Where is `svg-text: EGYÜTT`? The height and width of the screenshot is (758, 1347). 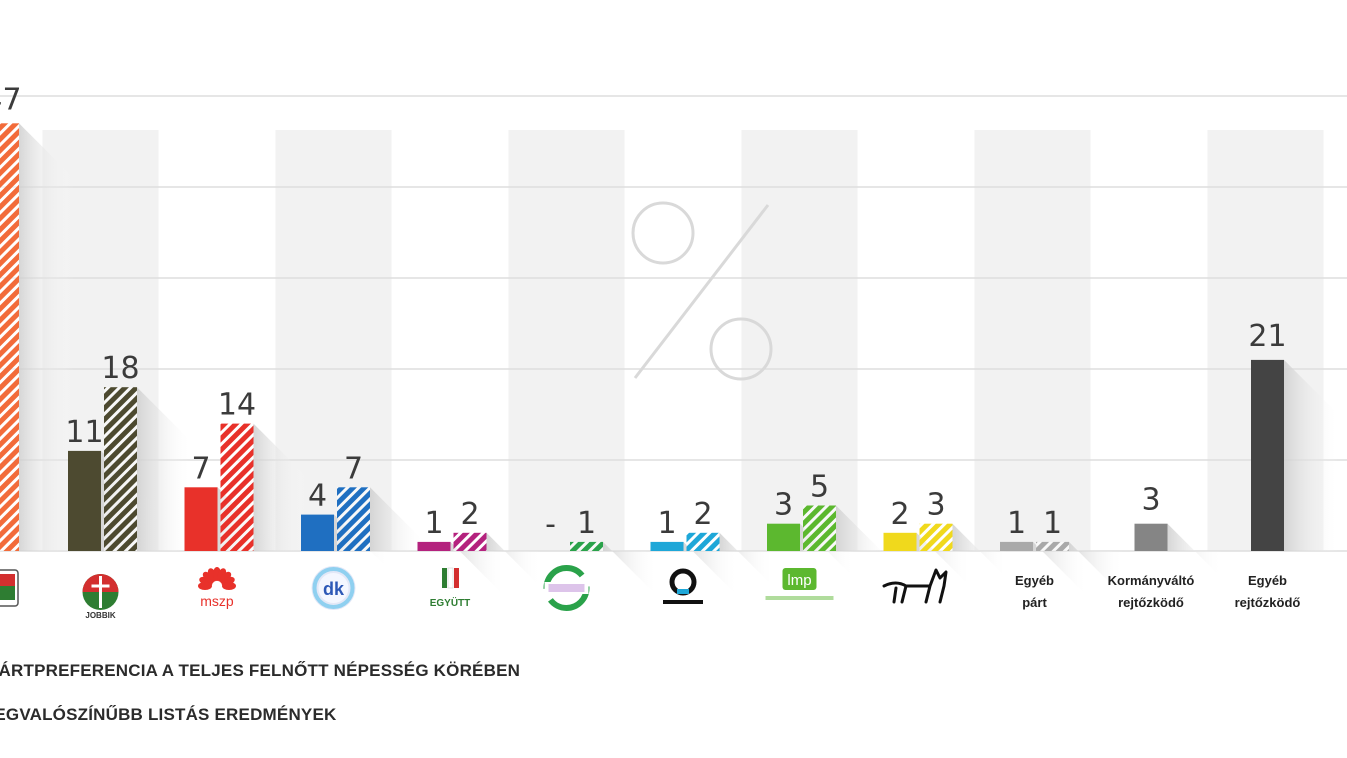 svg-text: EGYÜTT is located at coordinates (450, 602).